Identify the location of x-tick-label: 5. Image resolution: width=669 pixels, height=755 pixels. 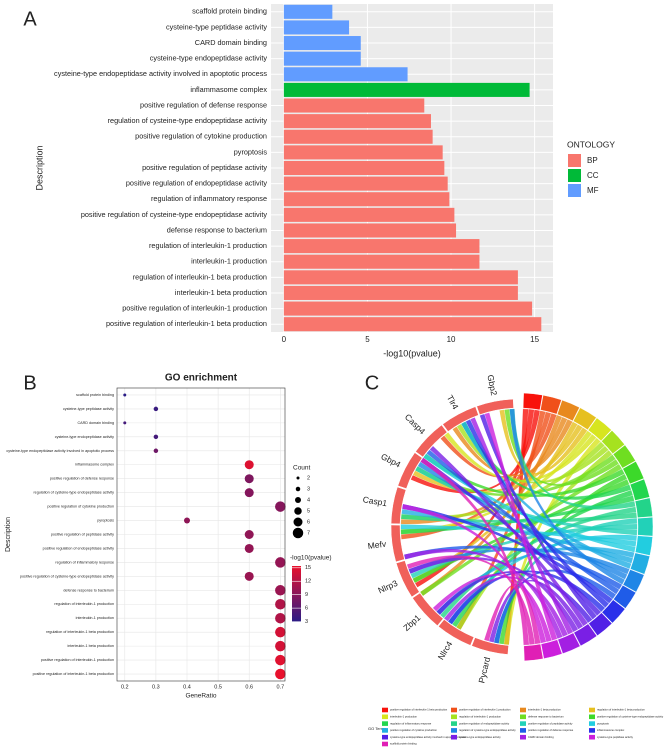
(367, 339).